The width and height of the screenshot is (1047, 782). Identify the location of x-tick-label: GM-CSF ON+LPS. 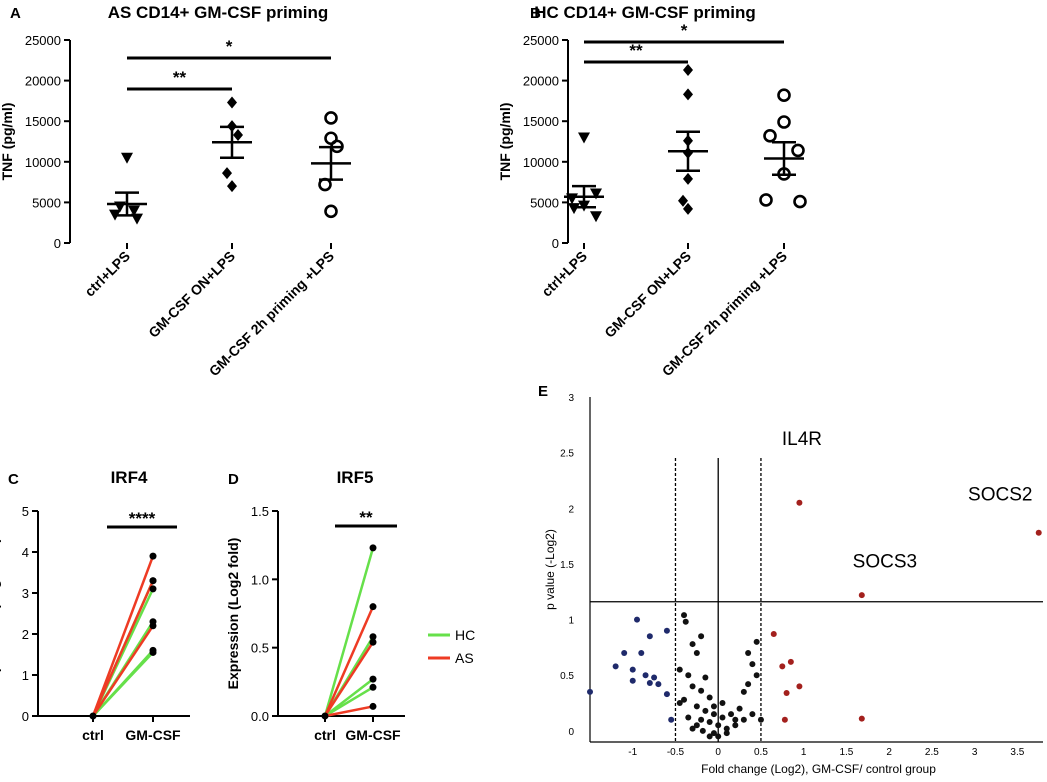
(647, 294).